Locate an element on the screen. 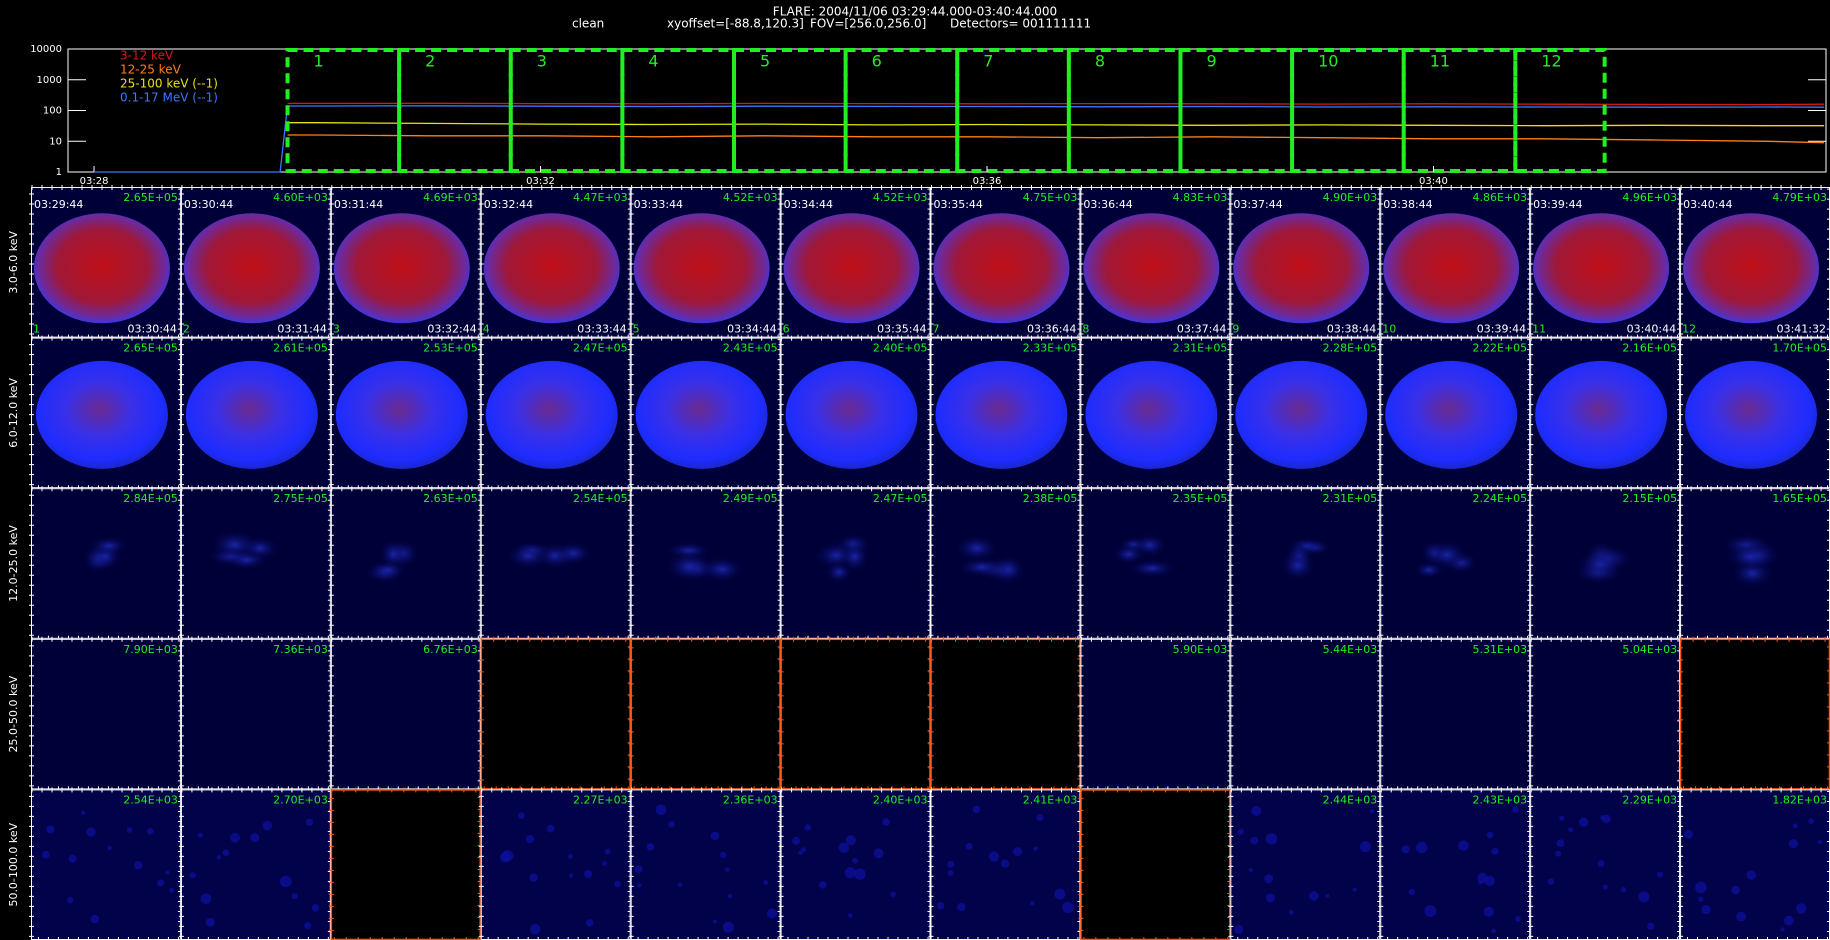 The image size is (1830, 940). max-value: 2.40E+03 is located at coordinates (900, 799).